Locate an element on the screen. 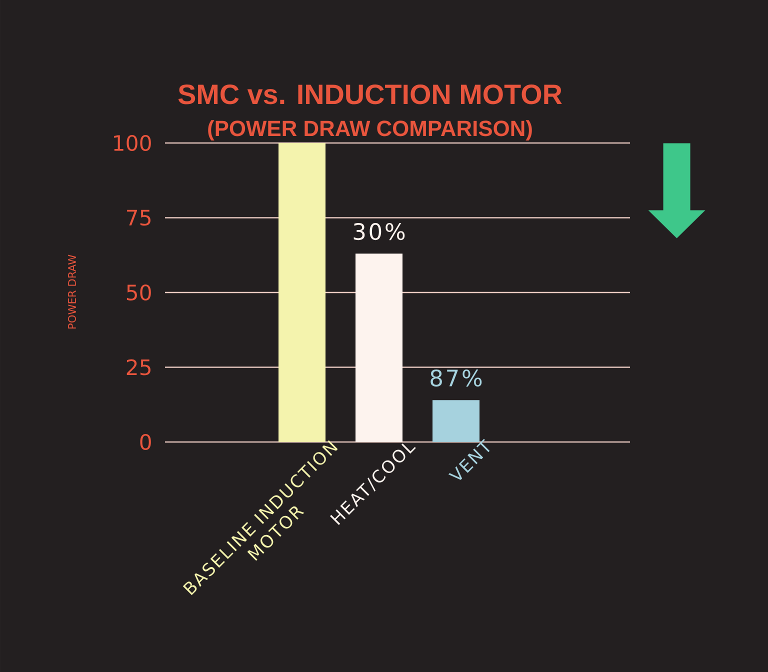 Image resolution: width=768 pixels, height=672 pixels. chart-subtitle: (POWER DRAW COMPARISON) is located at coordinates (370, 130).